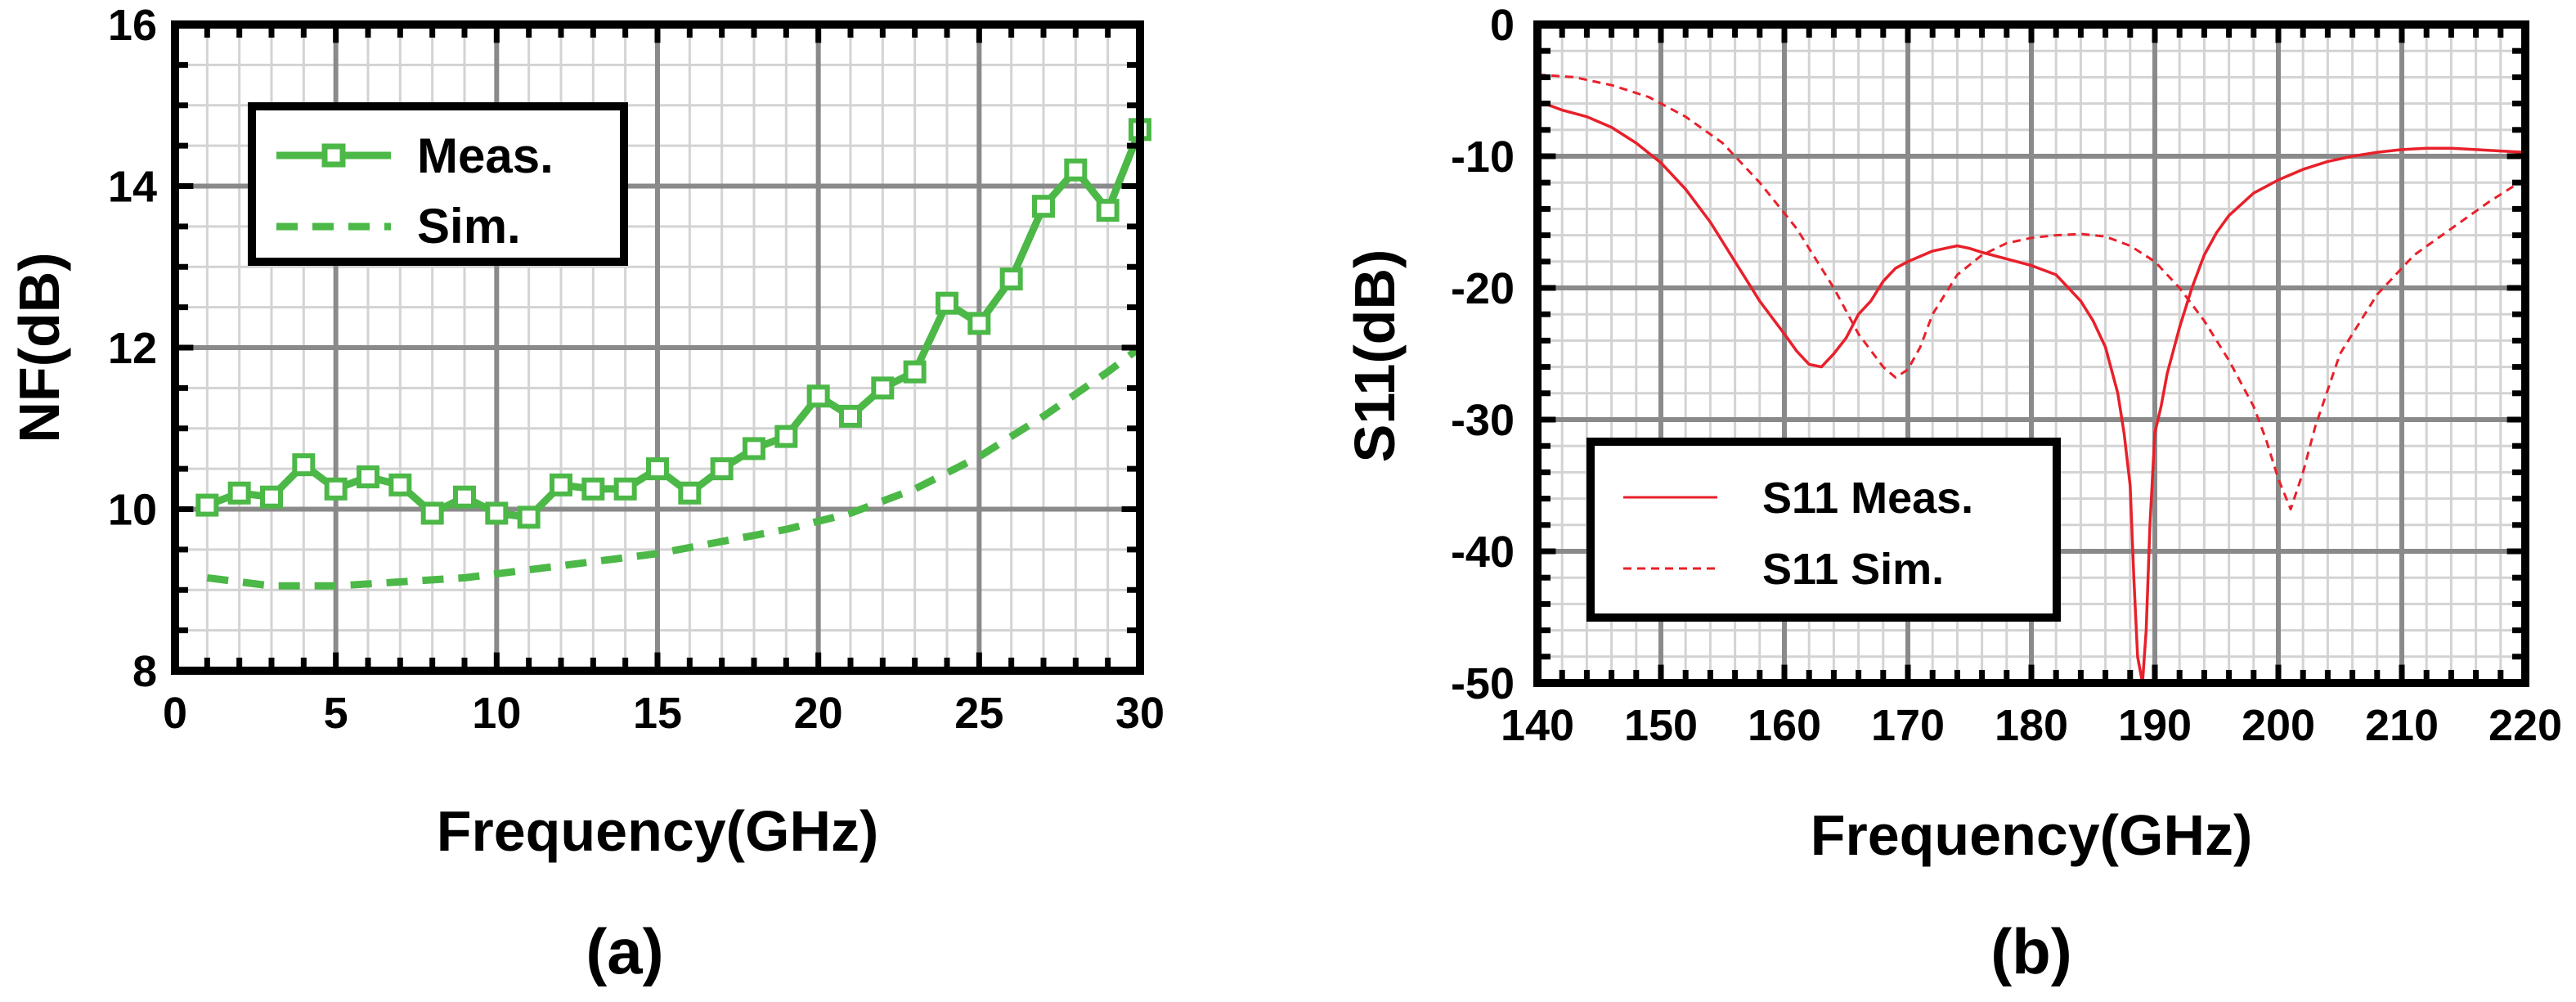 The image size is (2576, 1002). I want to click on y-tick-label: 0, so click(1503, 25).